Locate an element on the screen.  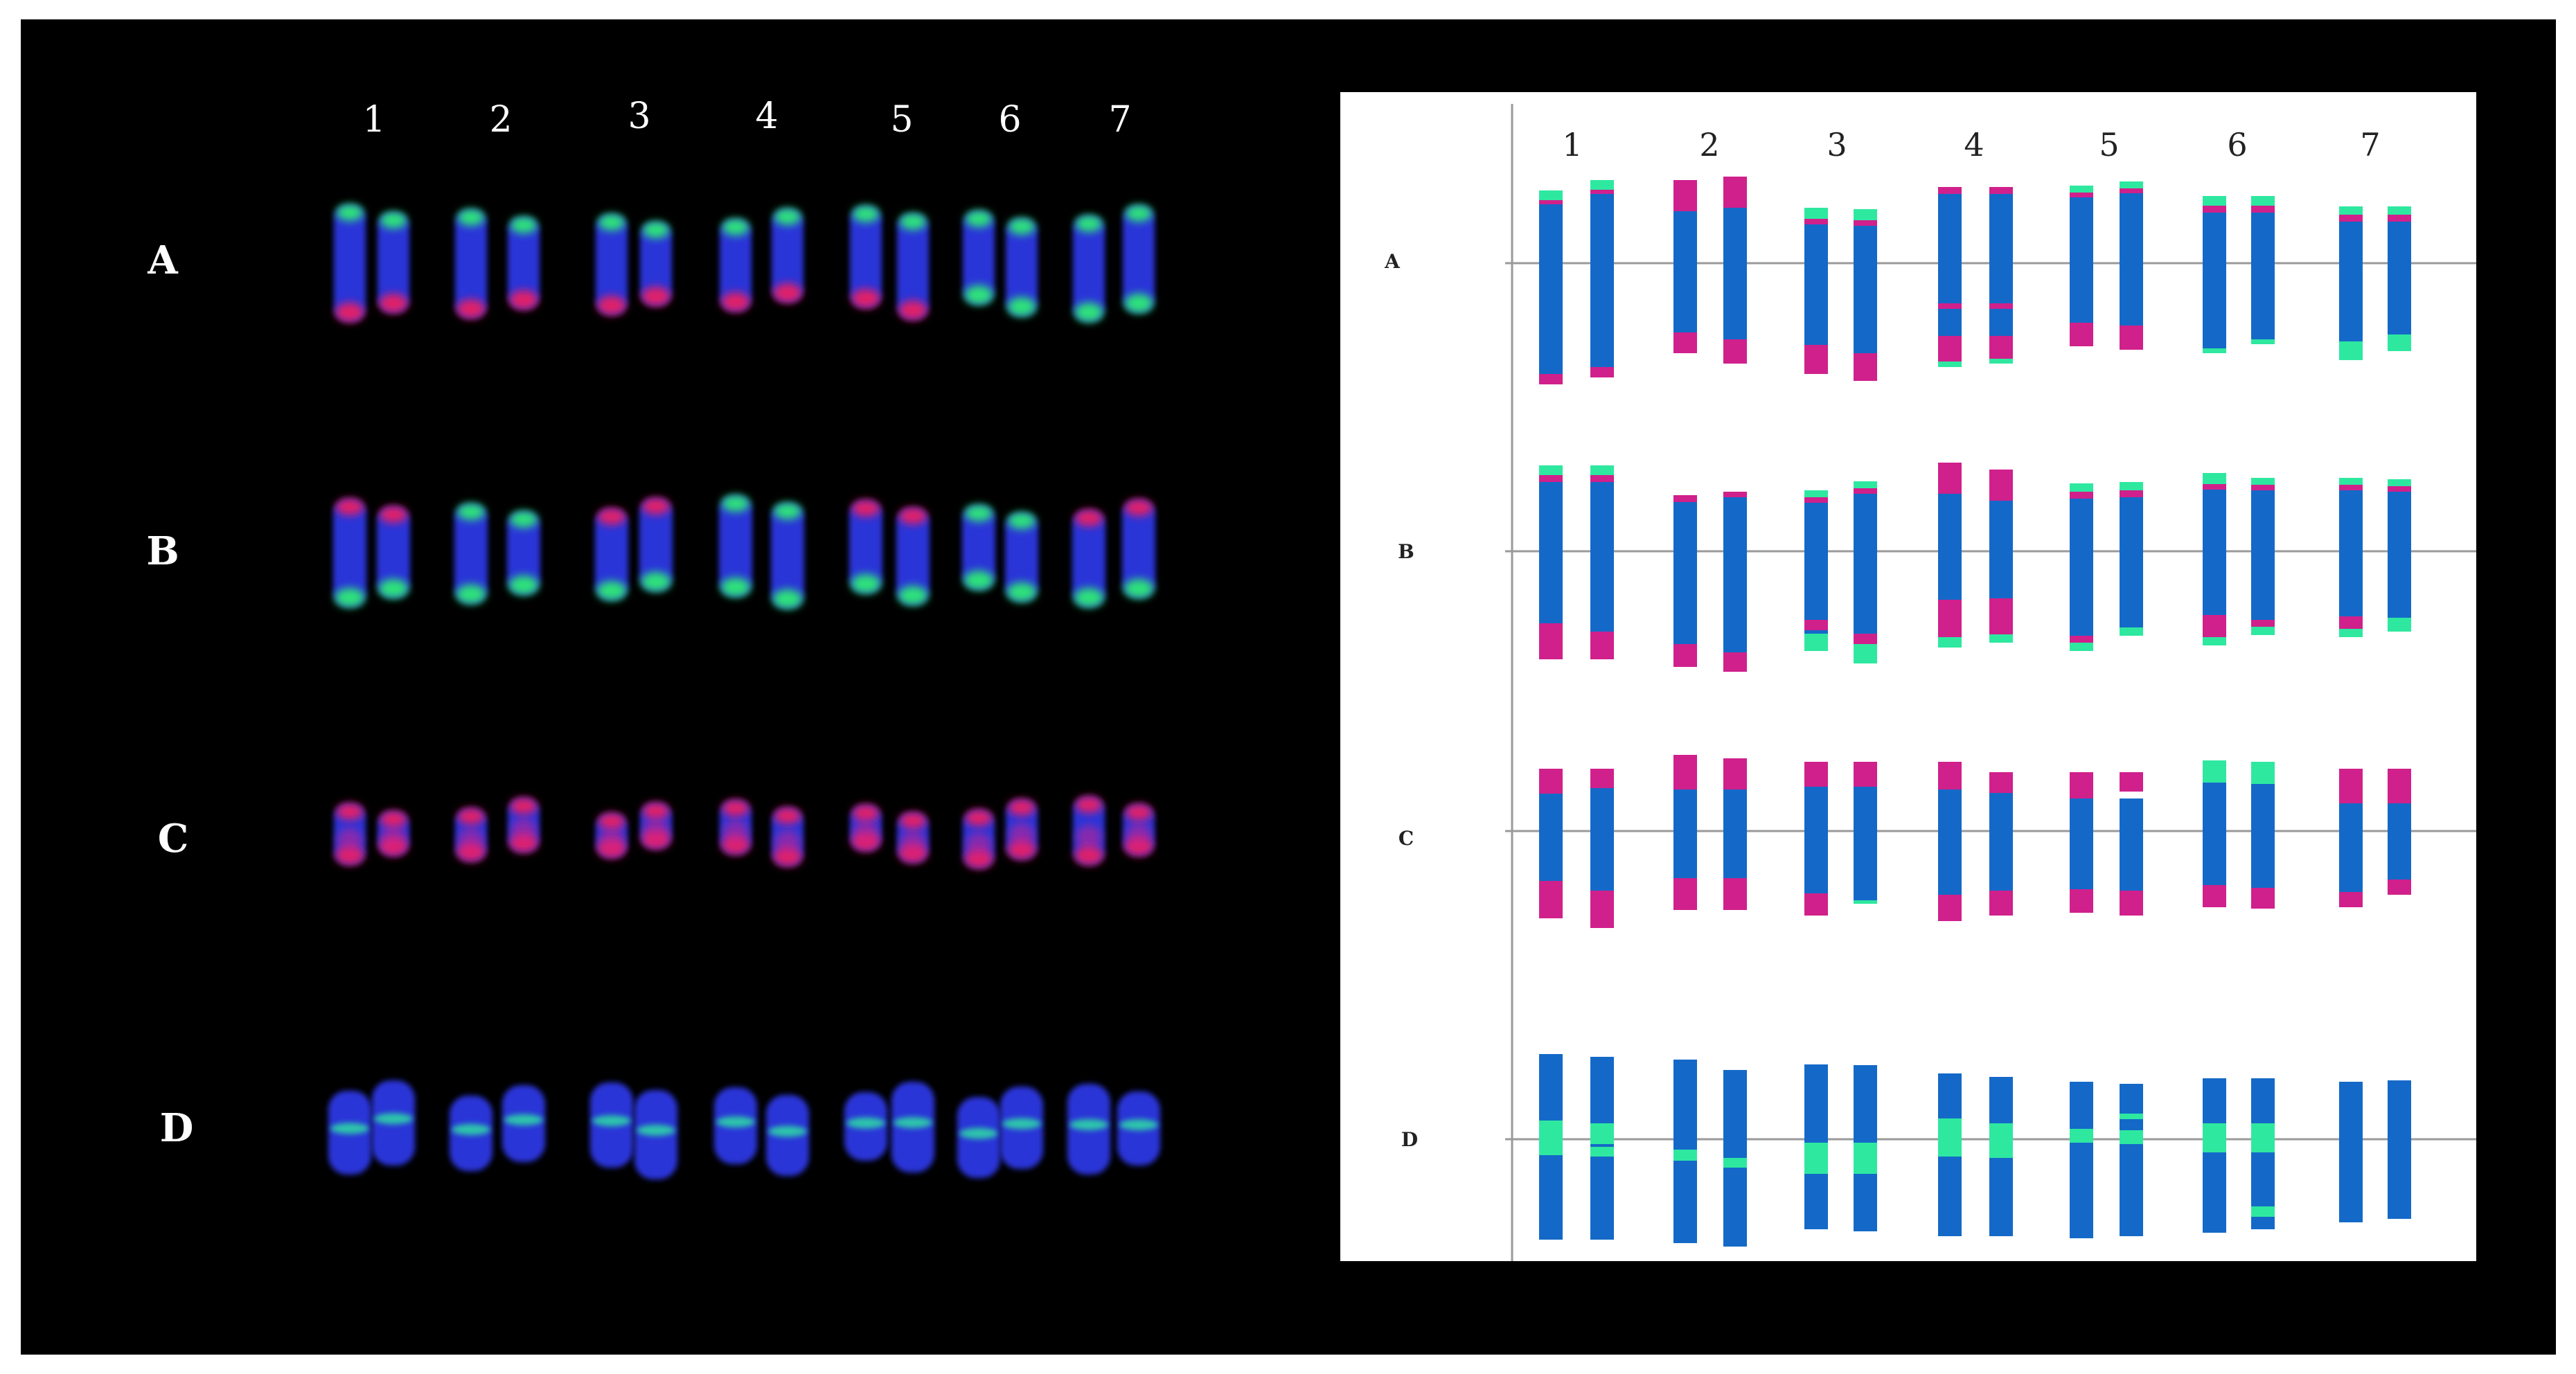
ideogram-row-labels: A B C D is located at coordinates (1401, 700).